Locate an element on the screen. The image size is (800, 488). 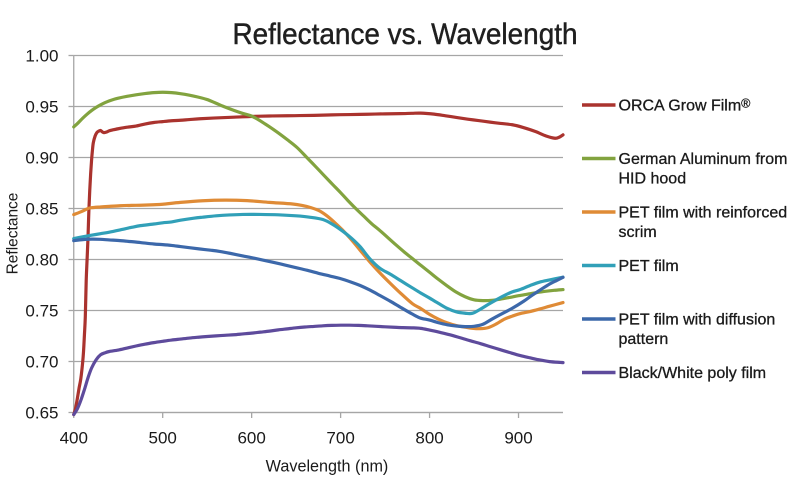
svg-text: German Aluminum from is located at coordinates (703, 159).